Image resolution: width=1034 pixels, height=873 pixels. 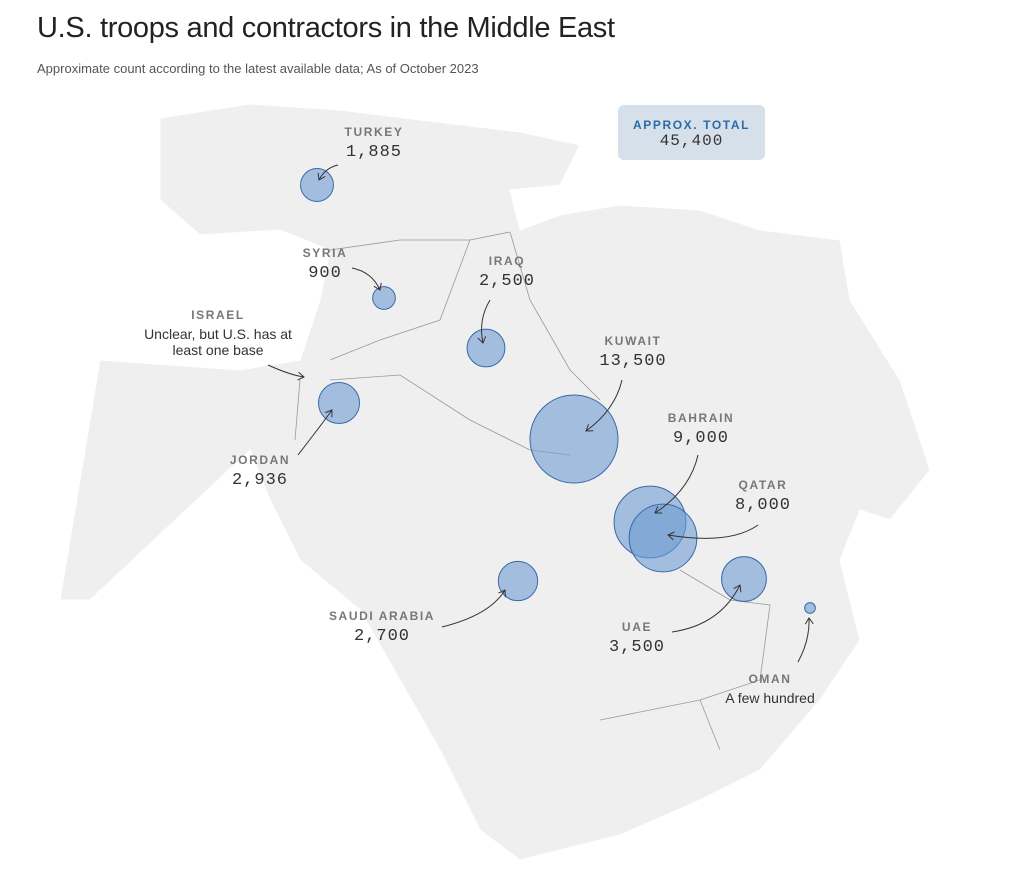 I want to click on location-note: Unclear, but U.S. has at least one base, so click(x=218, y=342).